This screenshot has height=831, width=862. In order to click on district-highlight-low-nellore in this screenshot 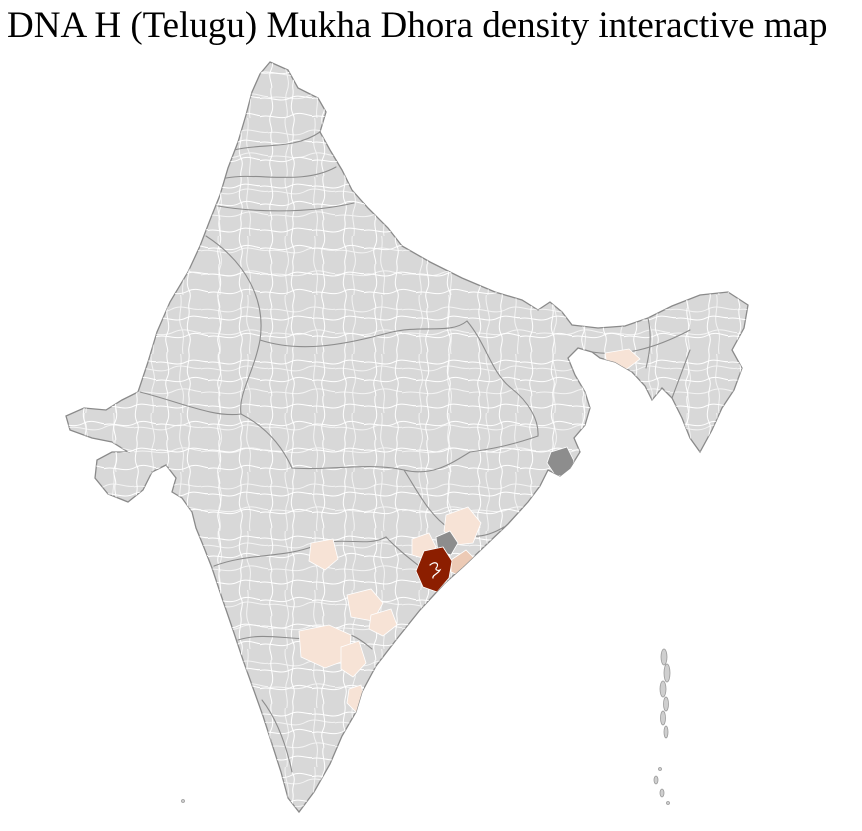, I will do `click(353, 659)`.